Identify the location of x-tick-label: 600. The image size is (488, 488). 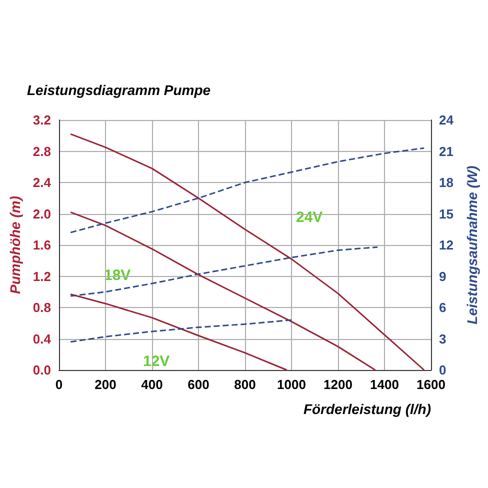
(199, 384).